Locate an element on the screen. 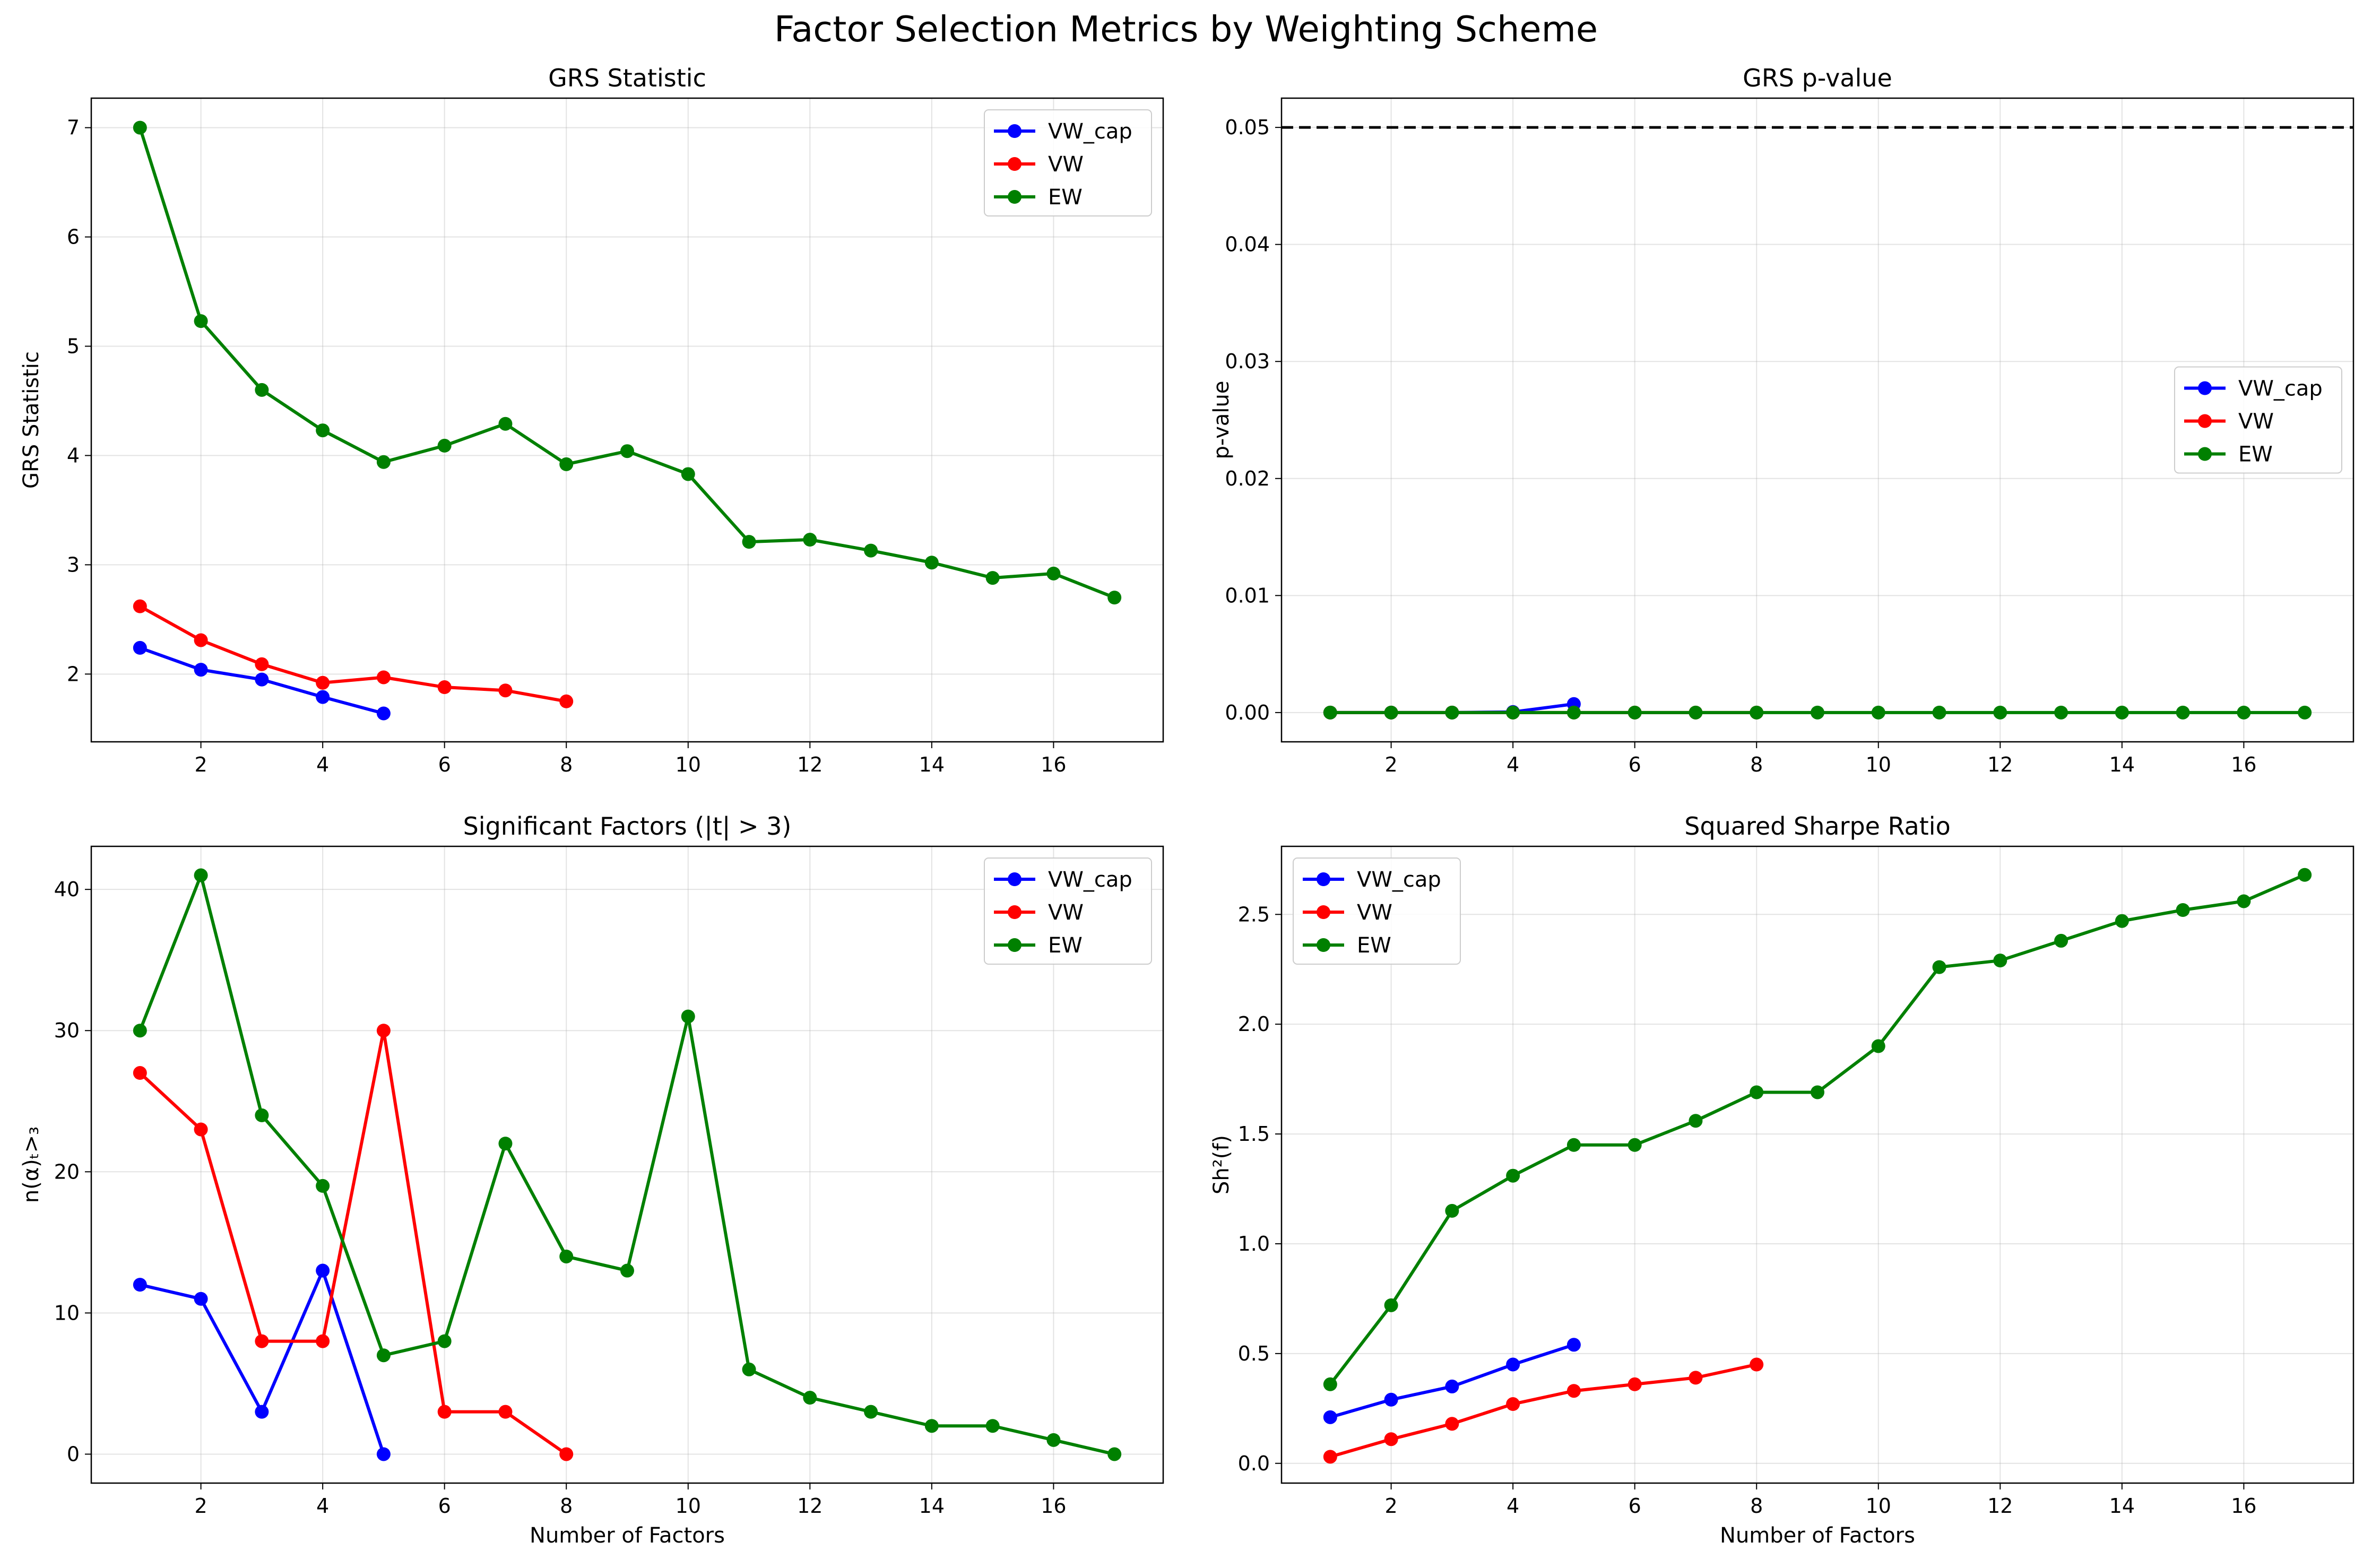  legend-label-ew: EW is located at coordinates (1065, 197).